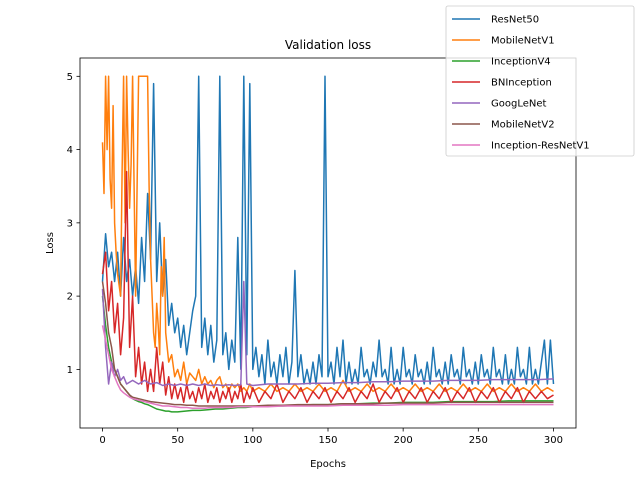 This screenshot has width=640, height=480. Describe the element at coordinates (70, 150) in the screenshot. I see `y-tick-label: 4` at that location.